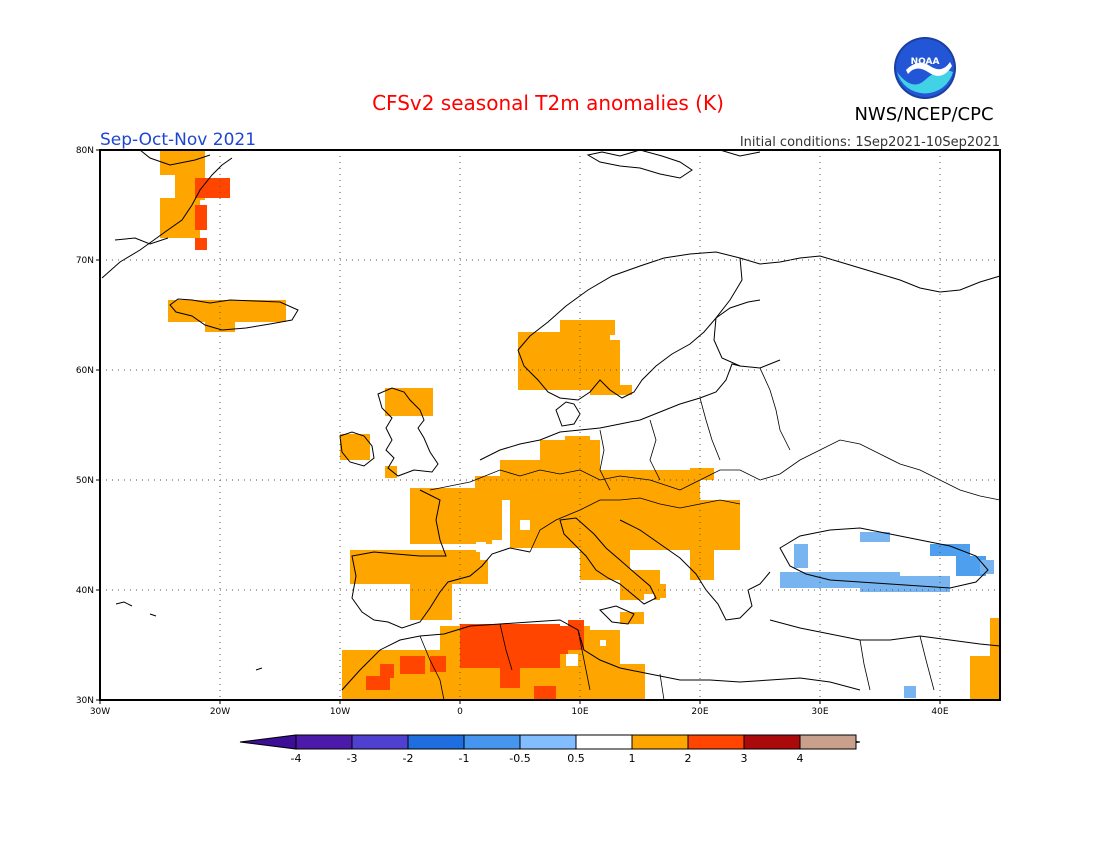 This screenshot has height=854, width=1100. What do you see at coordinates (632, 758) in the screenshot?
I see `colorbar-label: 1` at bounding box center [632, 758].